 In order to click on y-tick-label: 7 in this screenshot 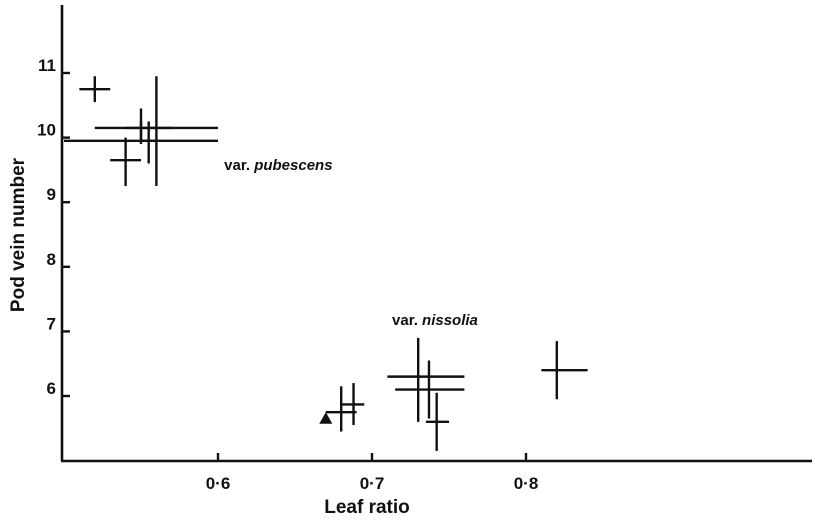, I will do `click(51, 323)`.